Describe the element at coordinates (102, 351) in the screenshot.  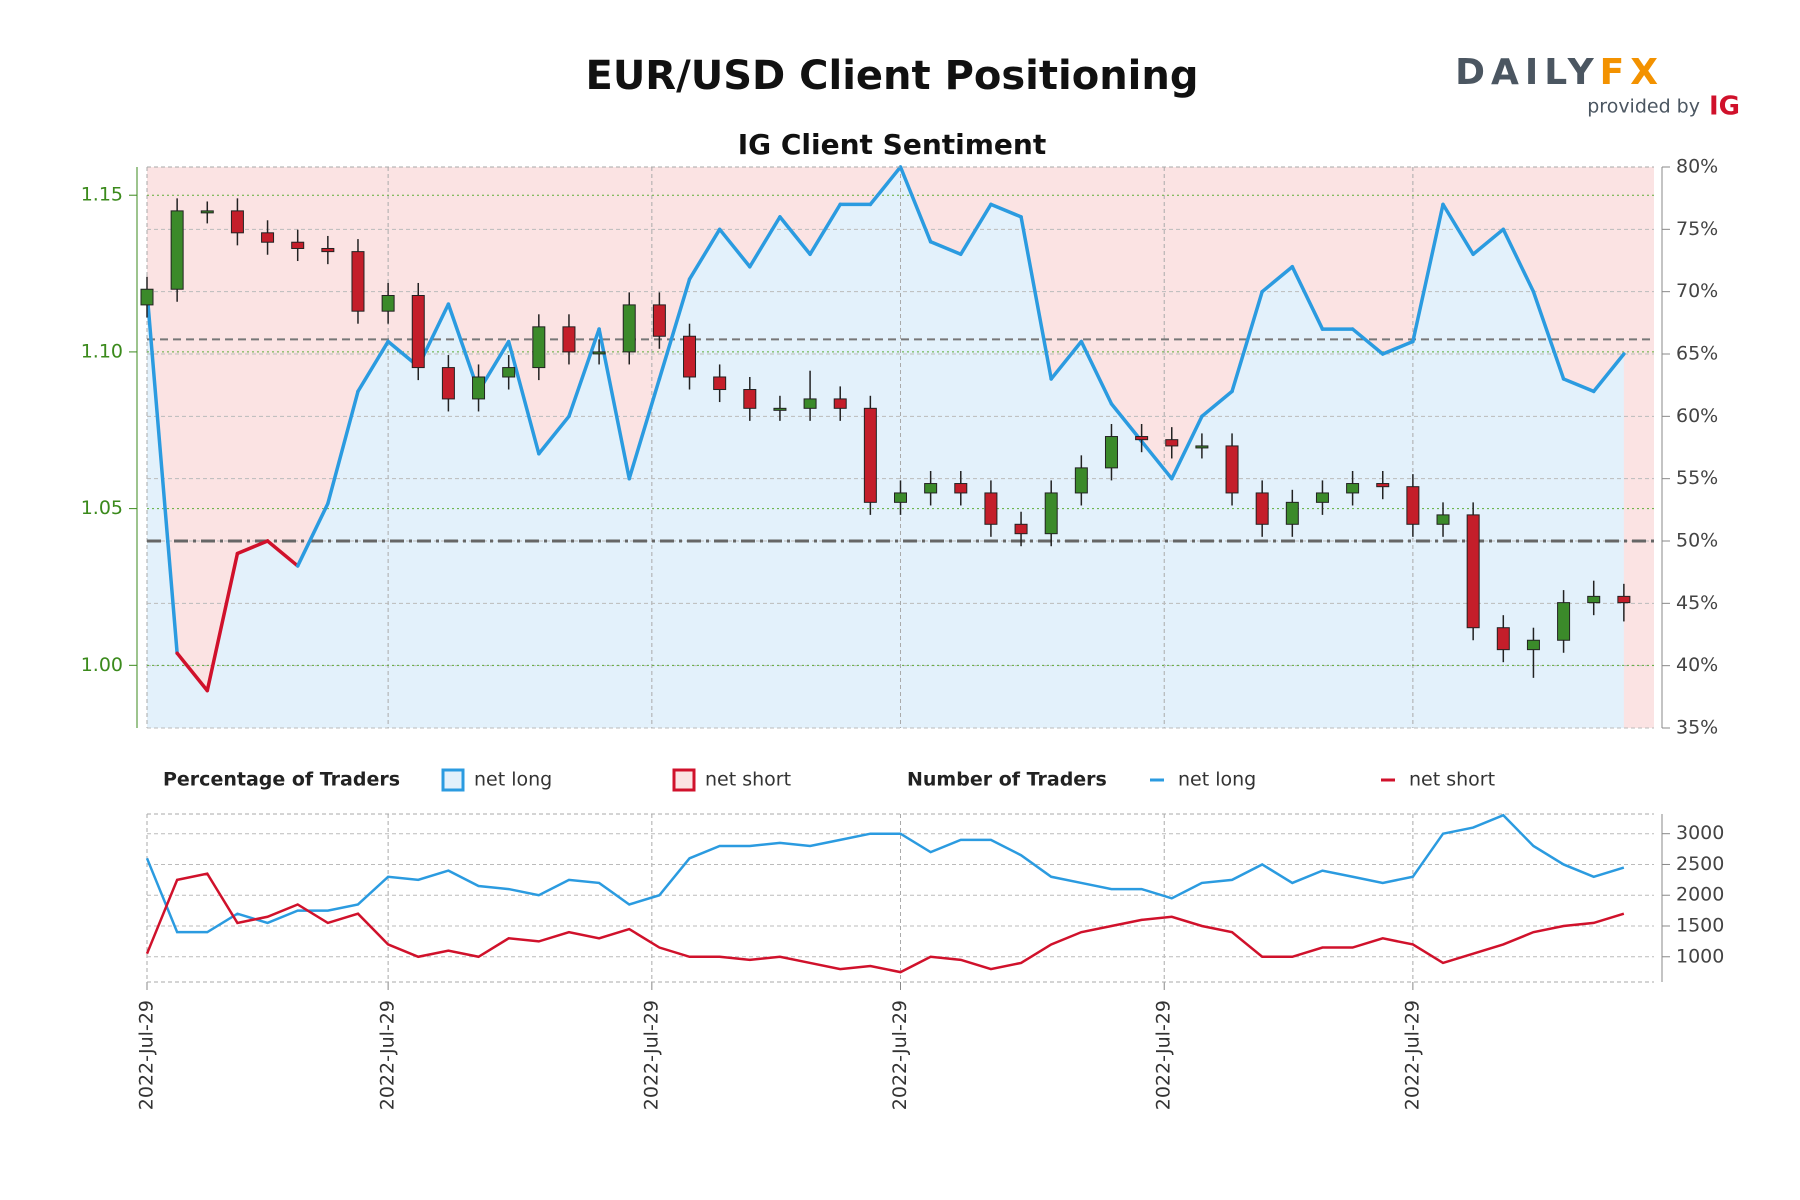
I see `y-tick-label: 1.10` at that location.